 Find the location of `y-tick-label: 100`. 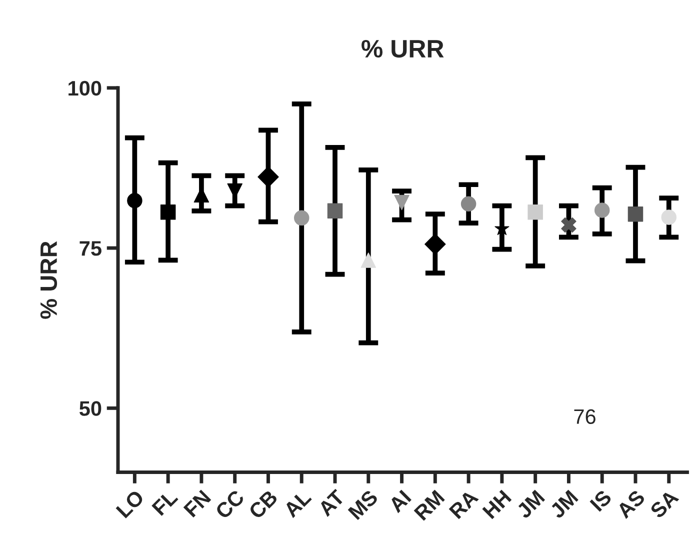

y-tick-label: 100 is located at coordinates (85, 88).